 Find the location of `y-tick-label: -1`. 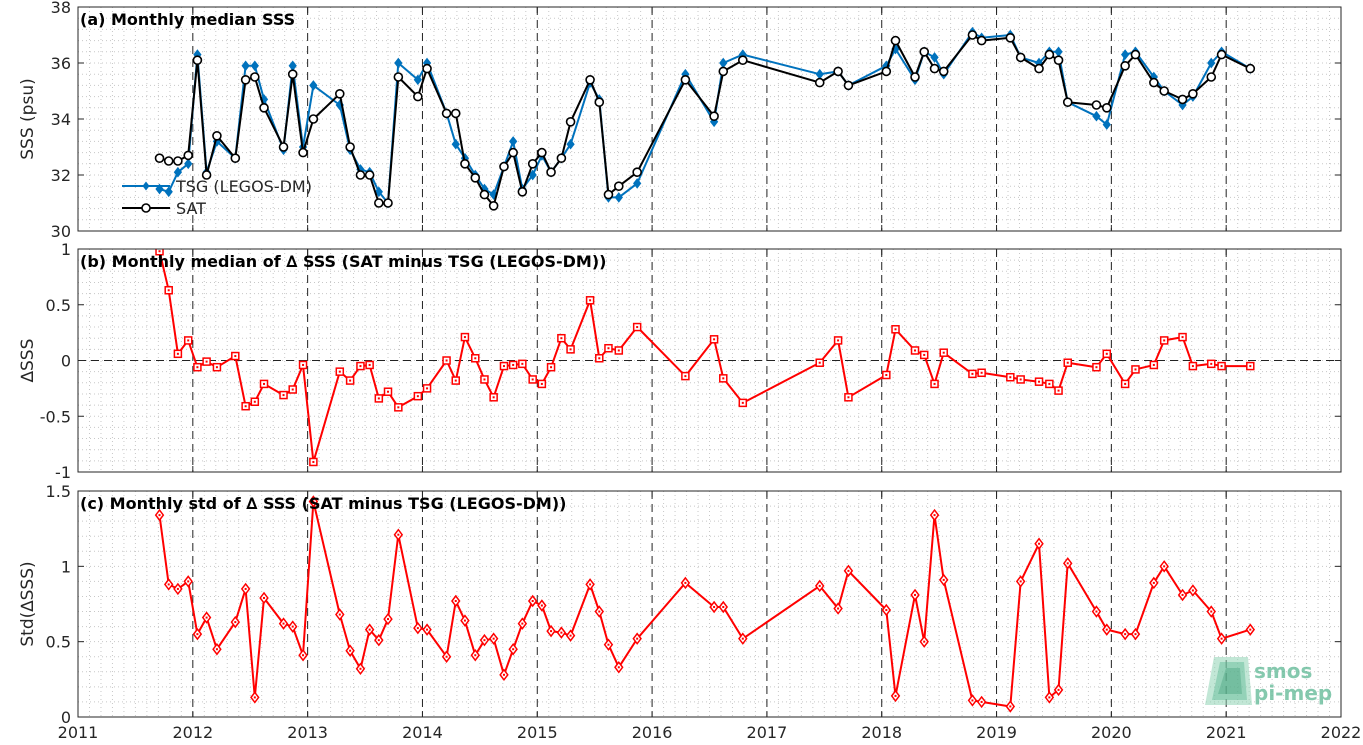

y-tick-label: -1 is located at coordinates (63, 472).